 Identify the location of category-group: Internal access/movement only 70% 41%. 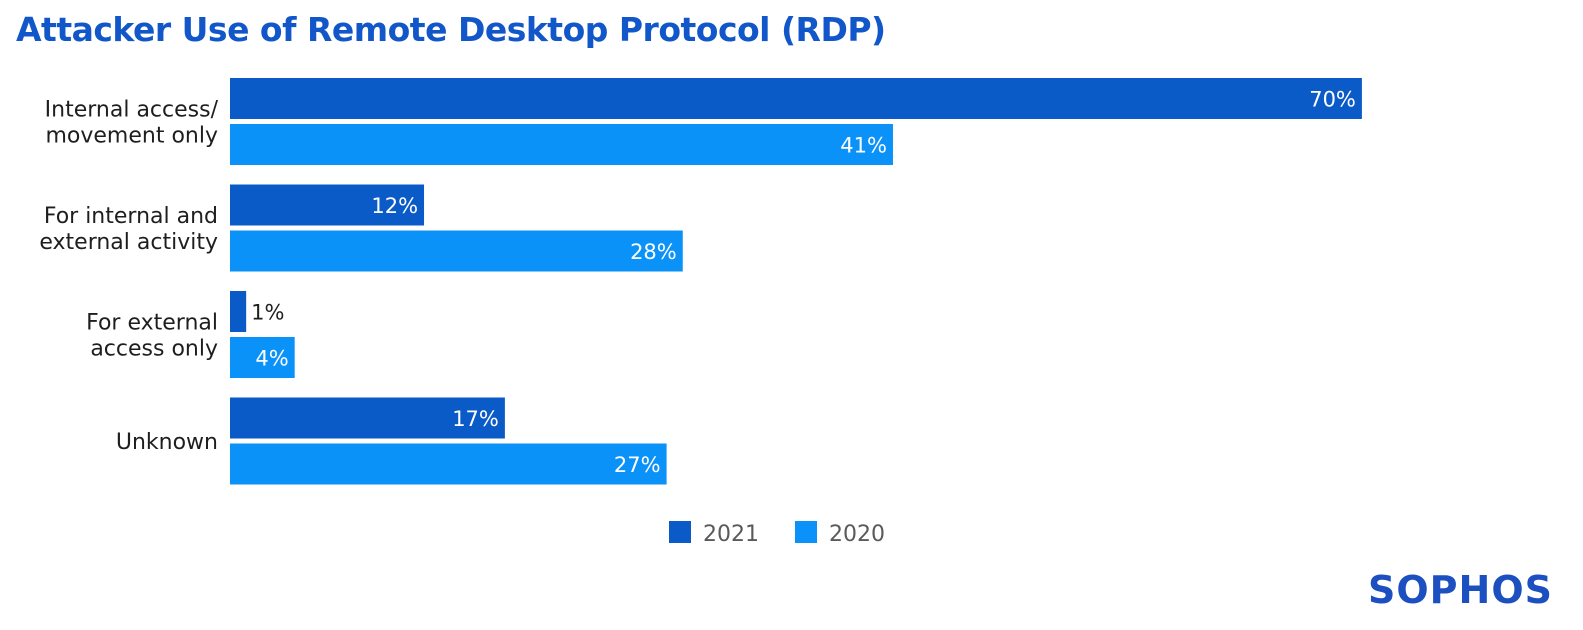
(703, 121).